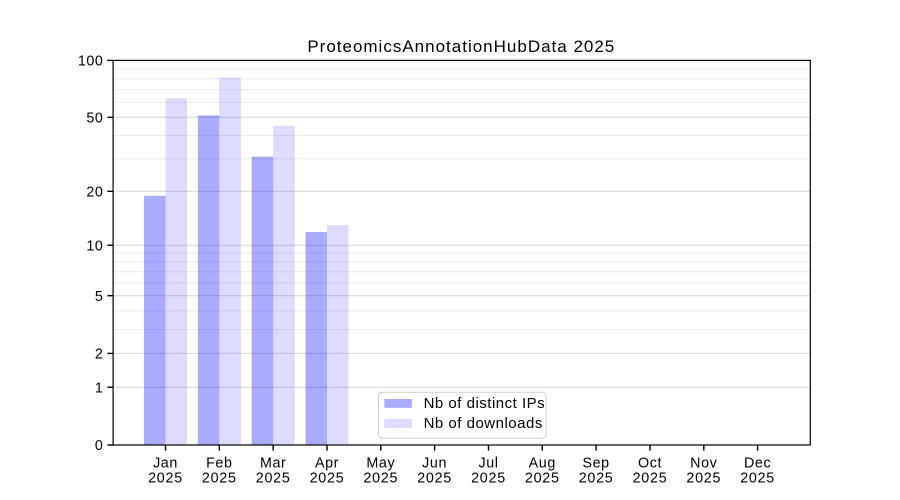 The height and width of the screenshot is (500, 900). What do you see at coordinates (488, 464) in the screenshot?
I see `svg-text: Jul` at bounding box center [488, 464].